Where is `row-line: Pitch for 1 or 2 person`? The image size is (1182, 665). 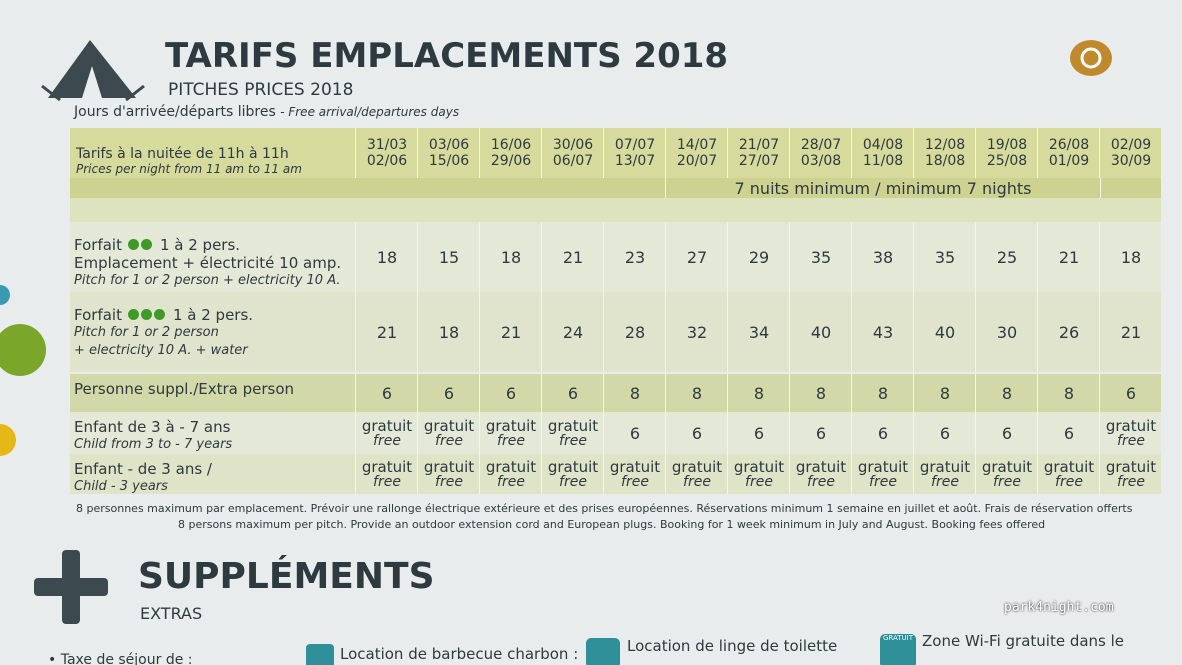
row-line: Pitch for 1 or 2 person is located at coordinates (146, 332).